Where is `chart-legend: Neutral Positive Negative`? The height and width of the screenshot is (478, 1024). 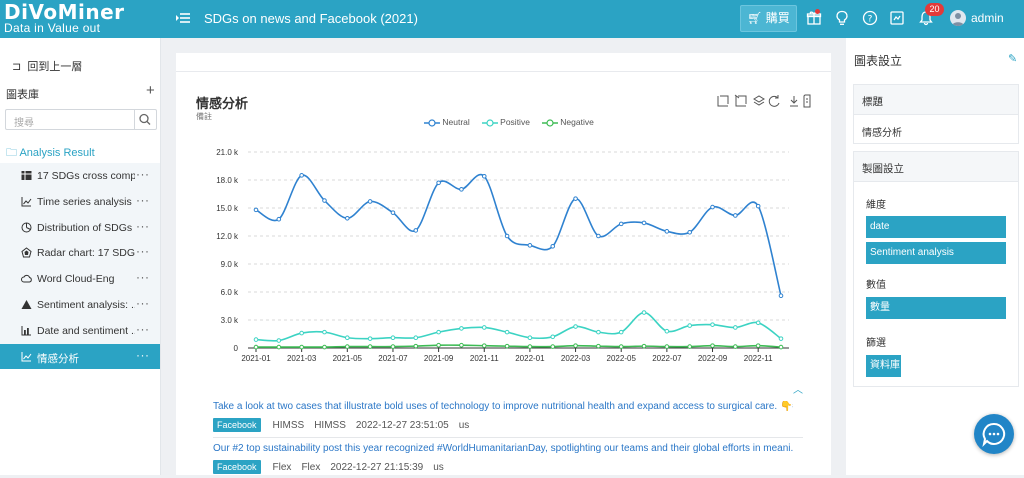 chart-legend: Neutral Positive Negative is located at coordinates (515, 122).